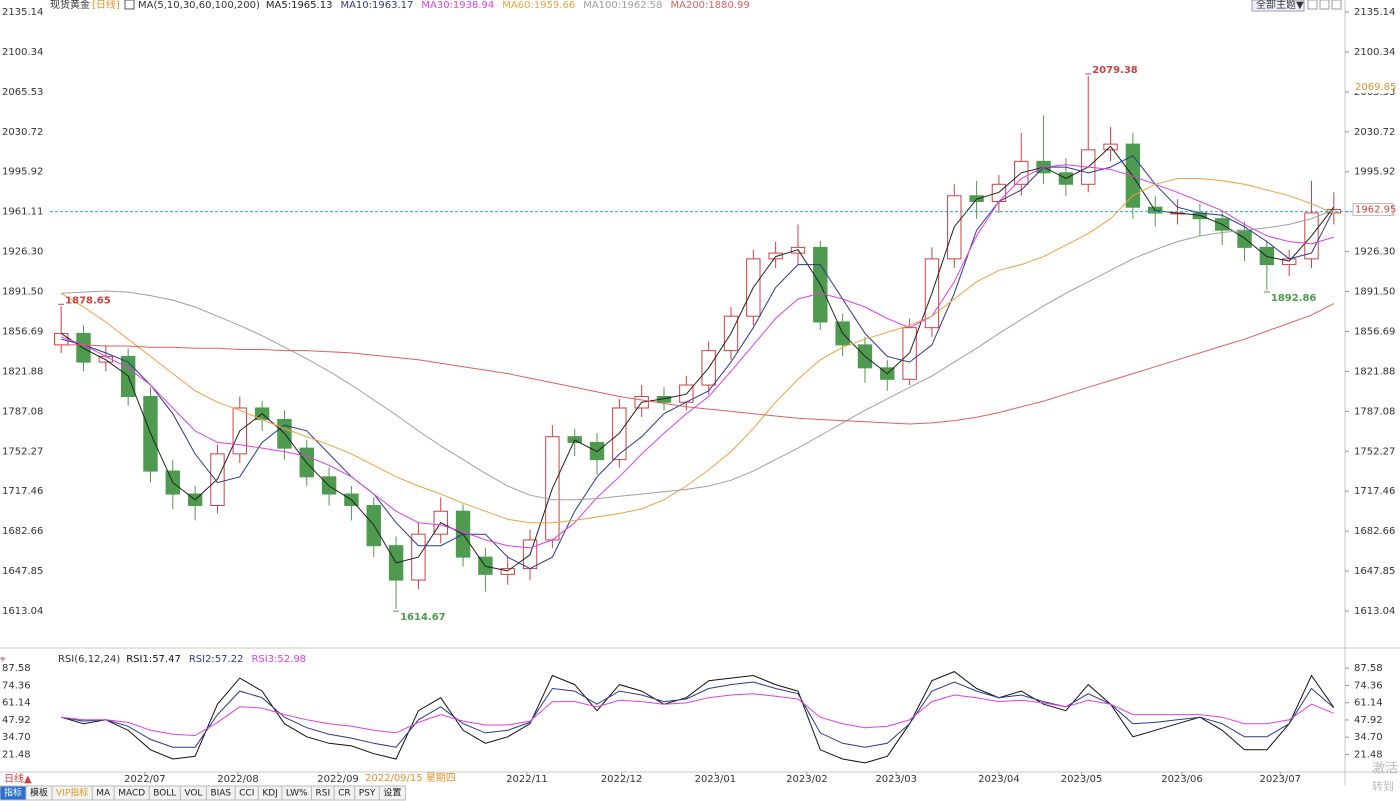  Describe the element at coordinates (22, 411) in the screenshot. I see `y-tick-label: 1787.08` at that location.